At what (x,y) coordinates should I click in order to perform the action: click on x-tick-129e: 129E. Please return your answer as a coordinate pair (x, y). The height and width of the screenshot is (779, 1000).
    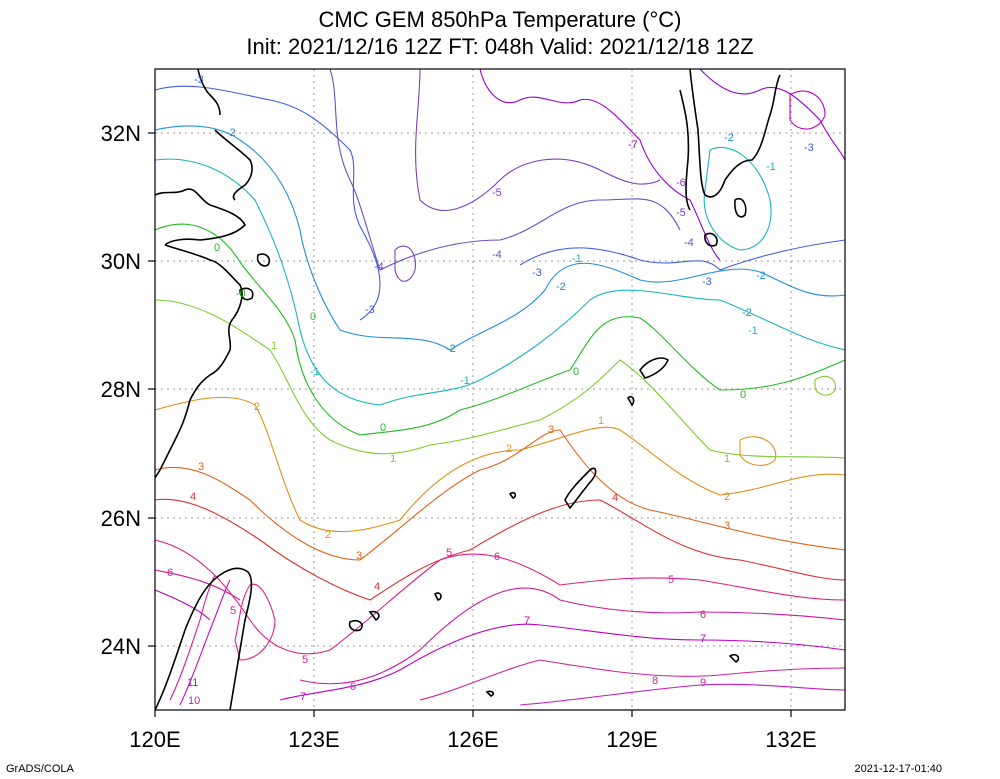
    Looking at the image, I should click on (631, 739).